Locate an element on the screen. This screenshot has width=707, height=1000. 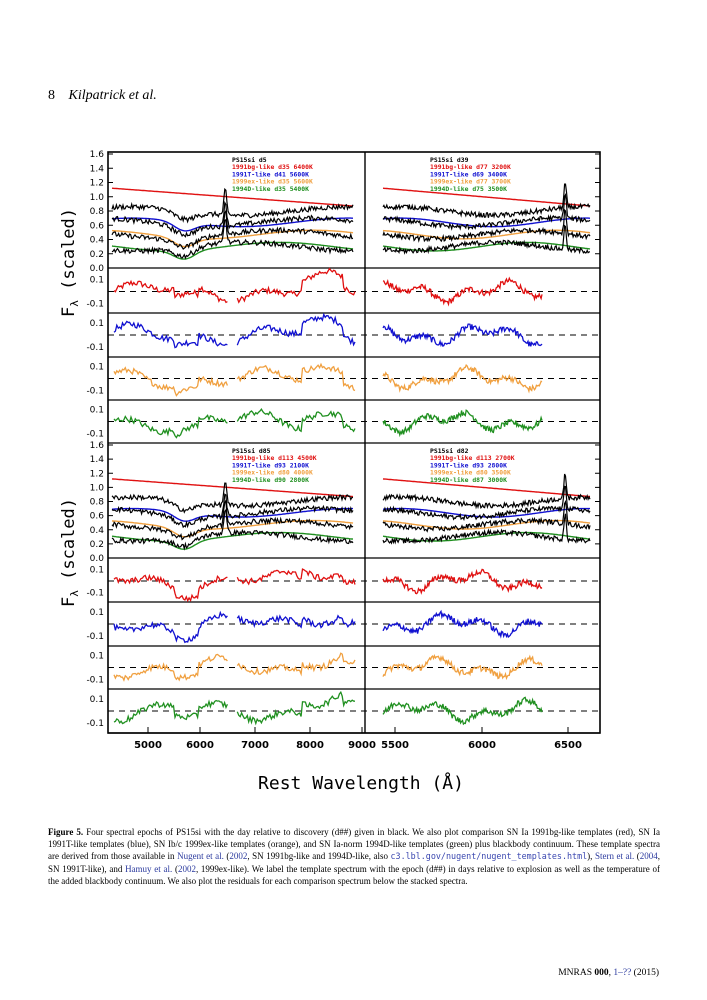
legend-entry: 1991T-like d93 2800K is located at coordinates (468, 465).